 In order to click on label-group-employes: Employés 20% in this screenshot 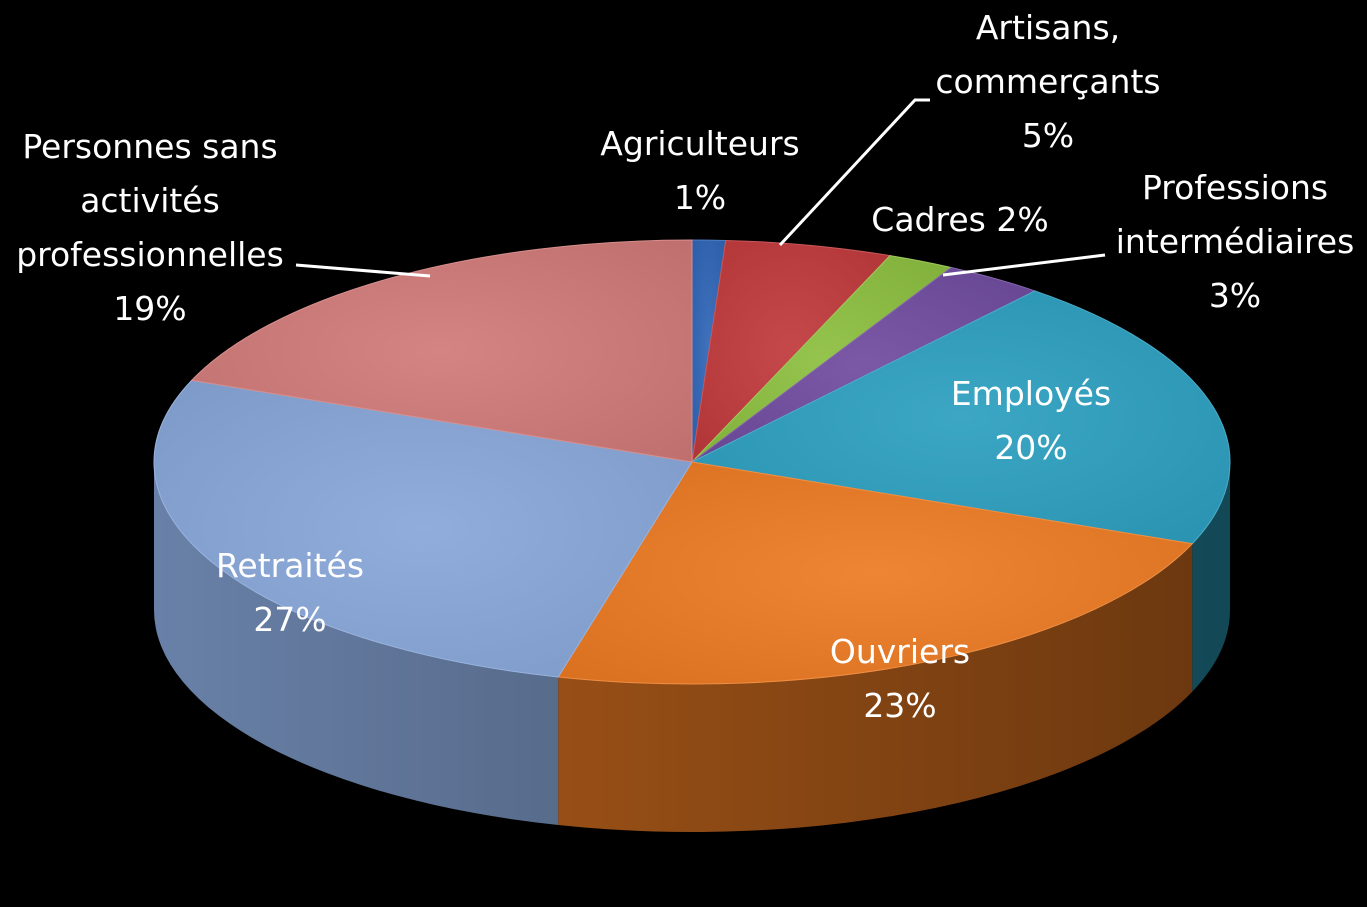, I will do `click(1031, 420)`.